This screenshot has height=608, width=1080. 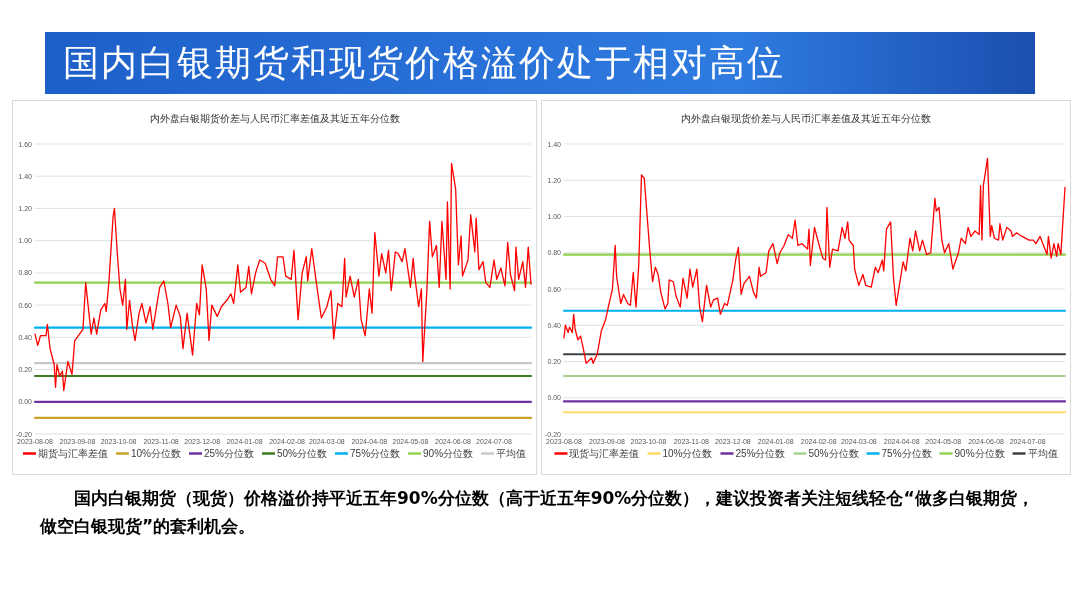 What do you see at coordinates (537, 512) in the screenshot?
I see `text: 国内白银期货（现货）价格溢价持平近五年90%分位数（高于近五年90%分位数），建议投资者关注短线轻仓“做多白银期货，做空白银现货”的套利机会。` at bounding box center [537, 512].